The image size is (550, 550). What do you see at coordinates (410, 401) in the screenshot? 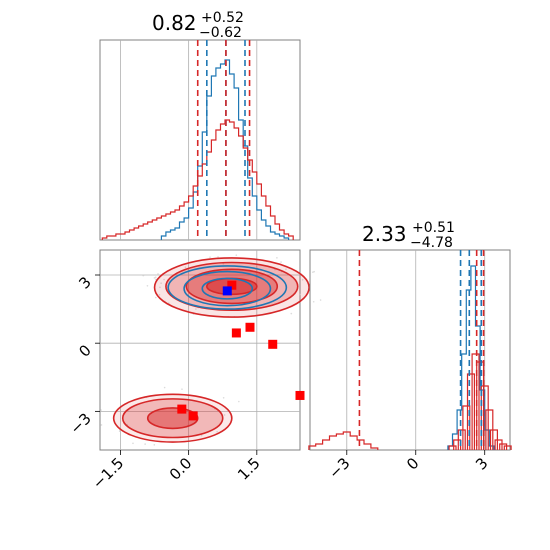
I see `param2-red-histogram` at bounding box center [410, 401].